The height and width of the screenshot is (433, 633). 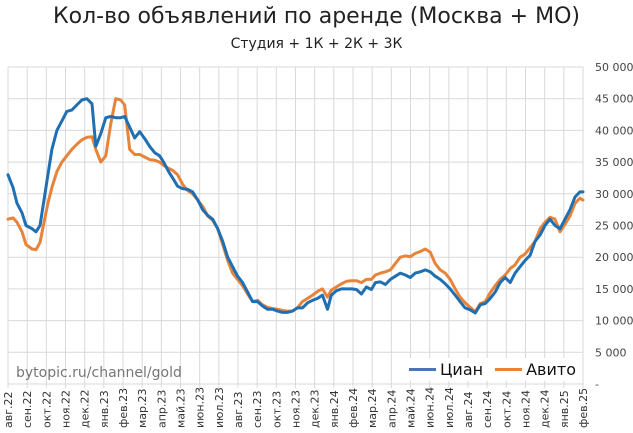 I want to click on x-tick-label: окт.22, so click(x=46, y=409).